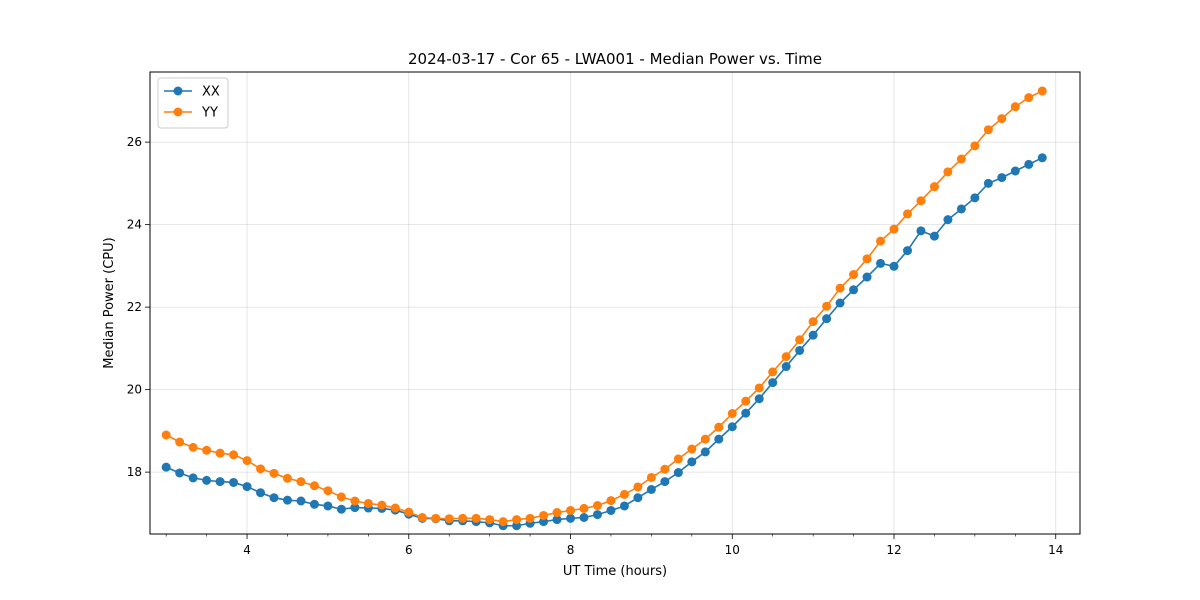 This screenshot has width=1200, height=600. What do you see at coordinates (614, 545) in the screenshot?
I see `x-axis: 4 6 8 10 12 14` at bounding box center [614, 545].